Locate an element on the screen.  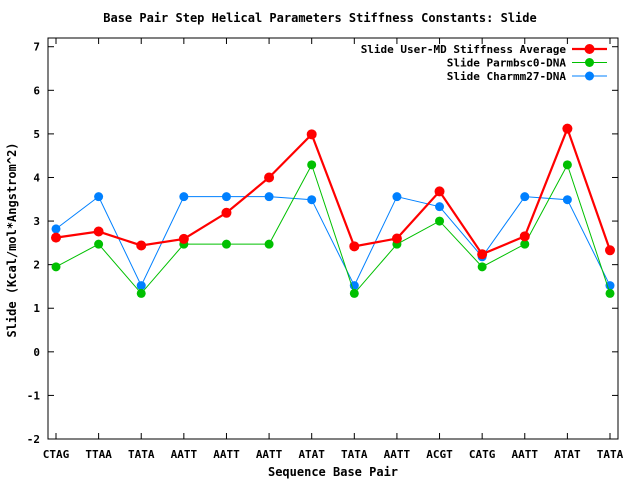
legend-item: Slide User-MD Stiffness Average is located at coordinates (484, 49).